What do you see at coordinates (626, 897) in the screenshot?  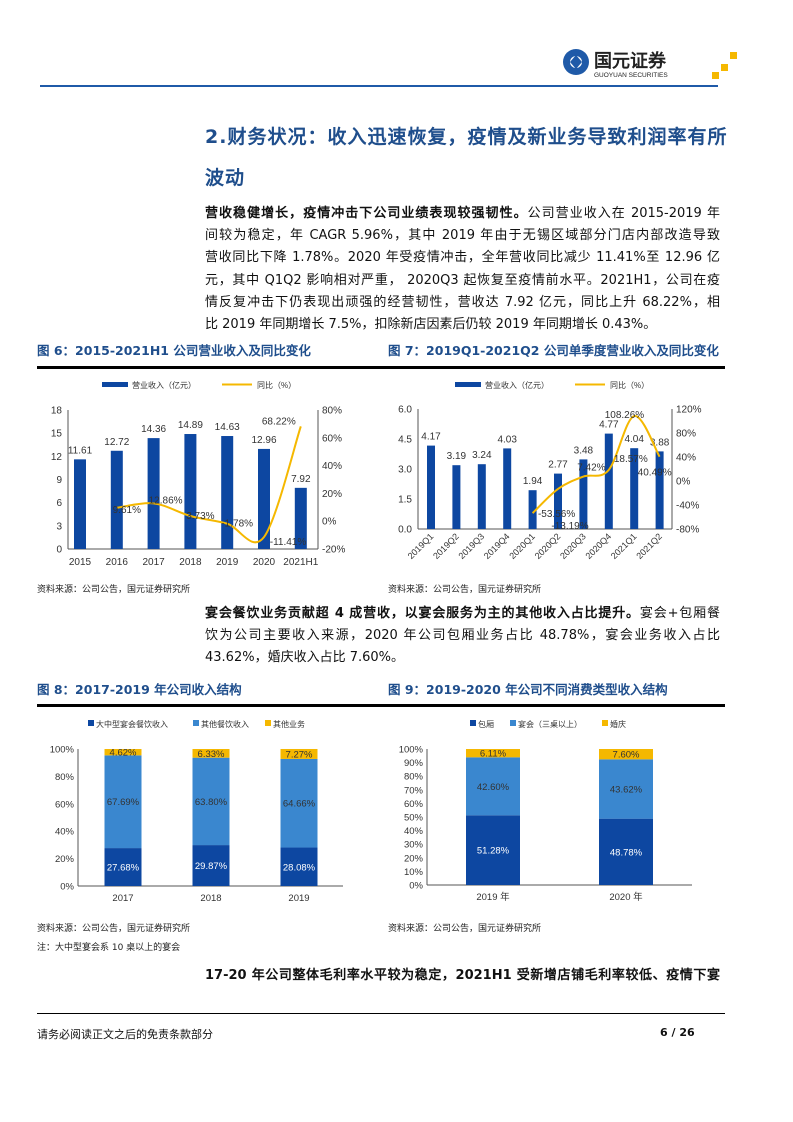 I see `x-tick-label: 2020 年` at bounding box center [626, 897].